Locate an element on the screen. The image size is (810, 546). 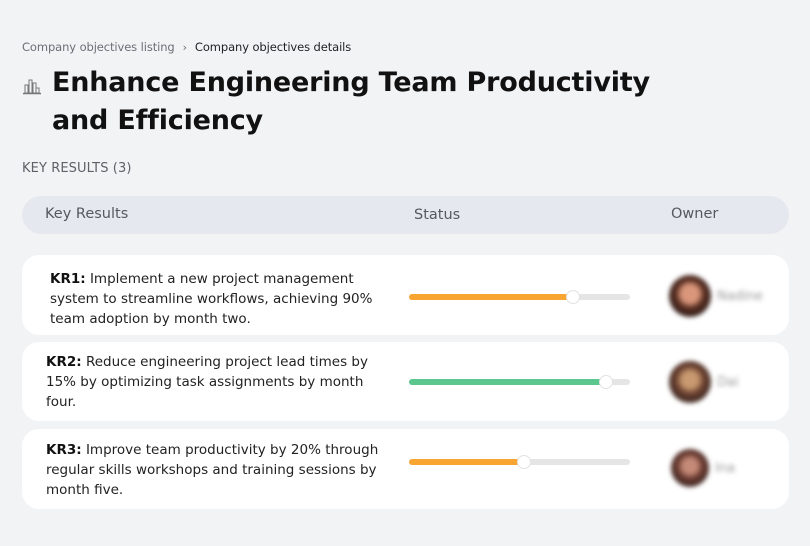
breadcrumb-current: Company objectives details is located at coordinates (273, 47).